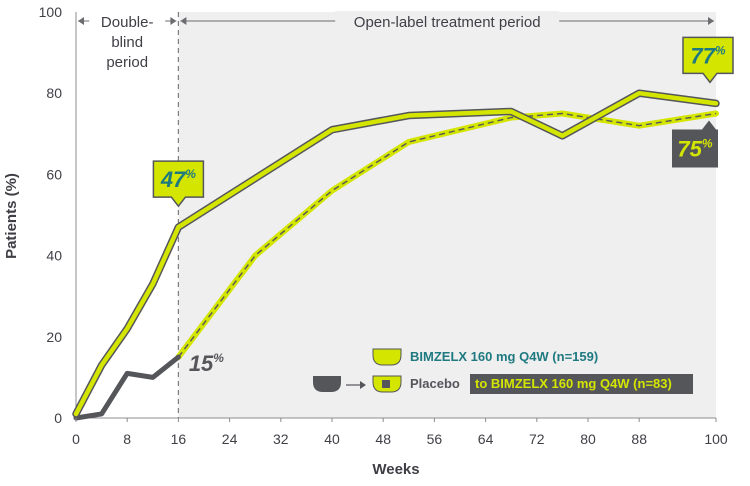 The image size is (750, 486). Describe the element at coordinates (707, 55) in the screenshot. I see `callout-value: 77%` at that location.